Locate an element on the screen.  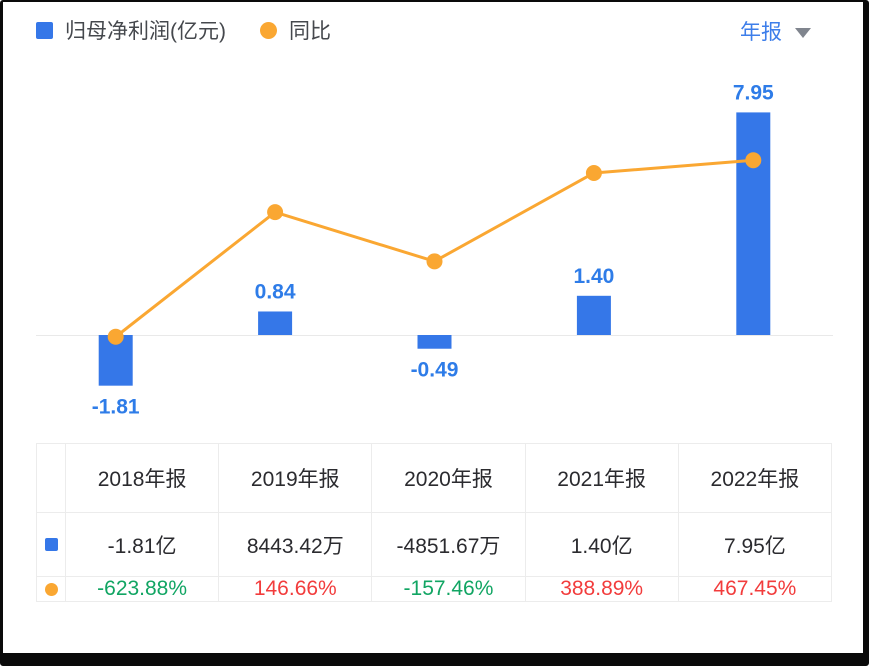
chart-legend: 归母净利润(亿元) 同比 is located at coordinates (183, 30).